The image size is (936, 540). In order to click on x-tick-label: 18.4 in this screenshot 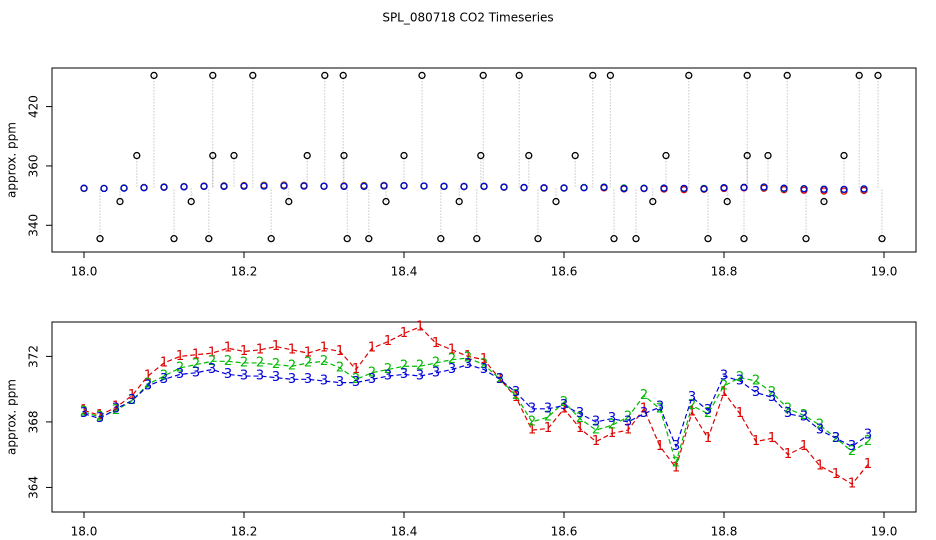, I will do `click(404, 532)`.